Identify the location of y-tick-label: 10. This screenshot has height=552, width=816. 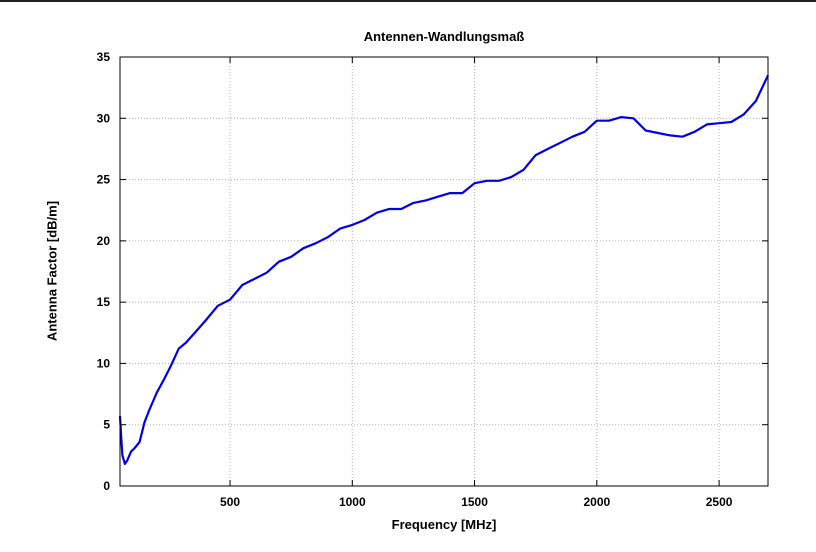
(104, 363).